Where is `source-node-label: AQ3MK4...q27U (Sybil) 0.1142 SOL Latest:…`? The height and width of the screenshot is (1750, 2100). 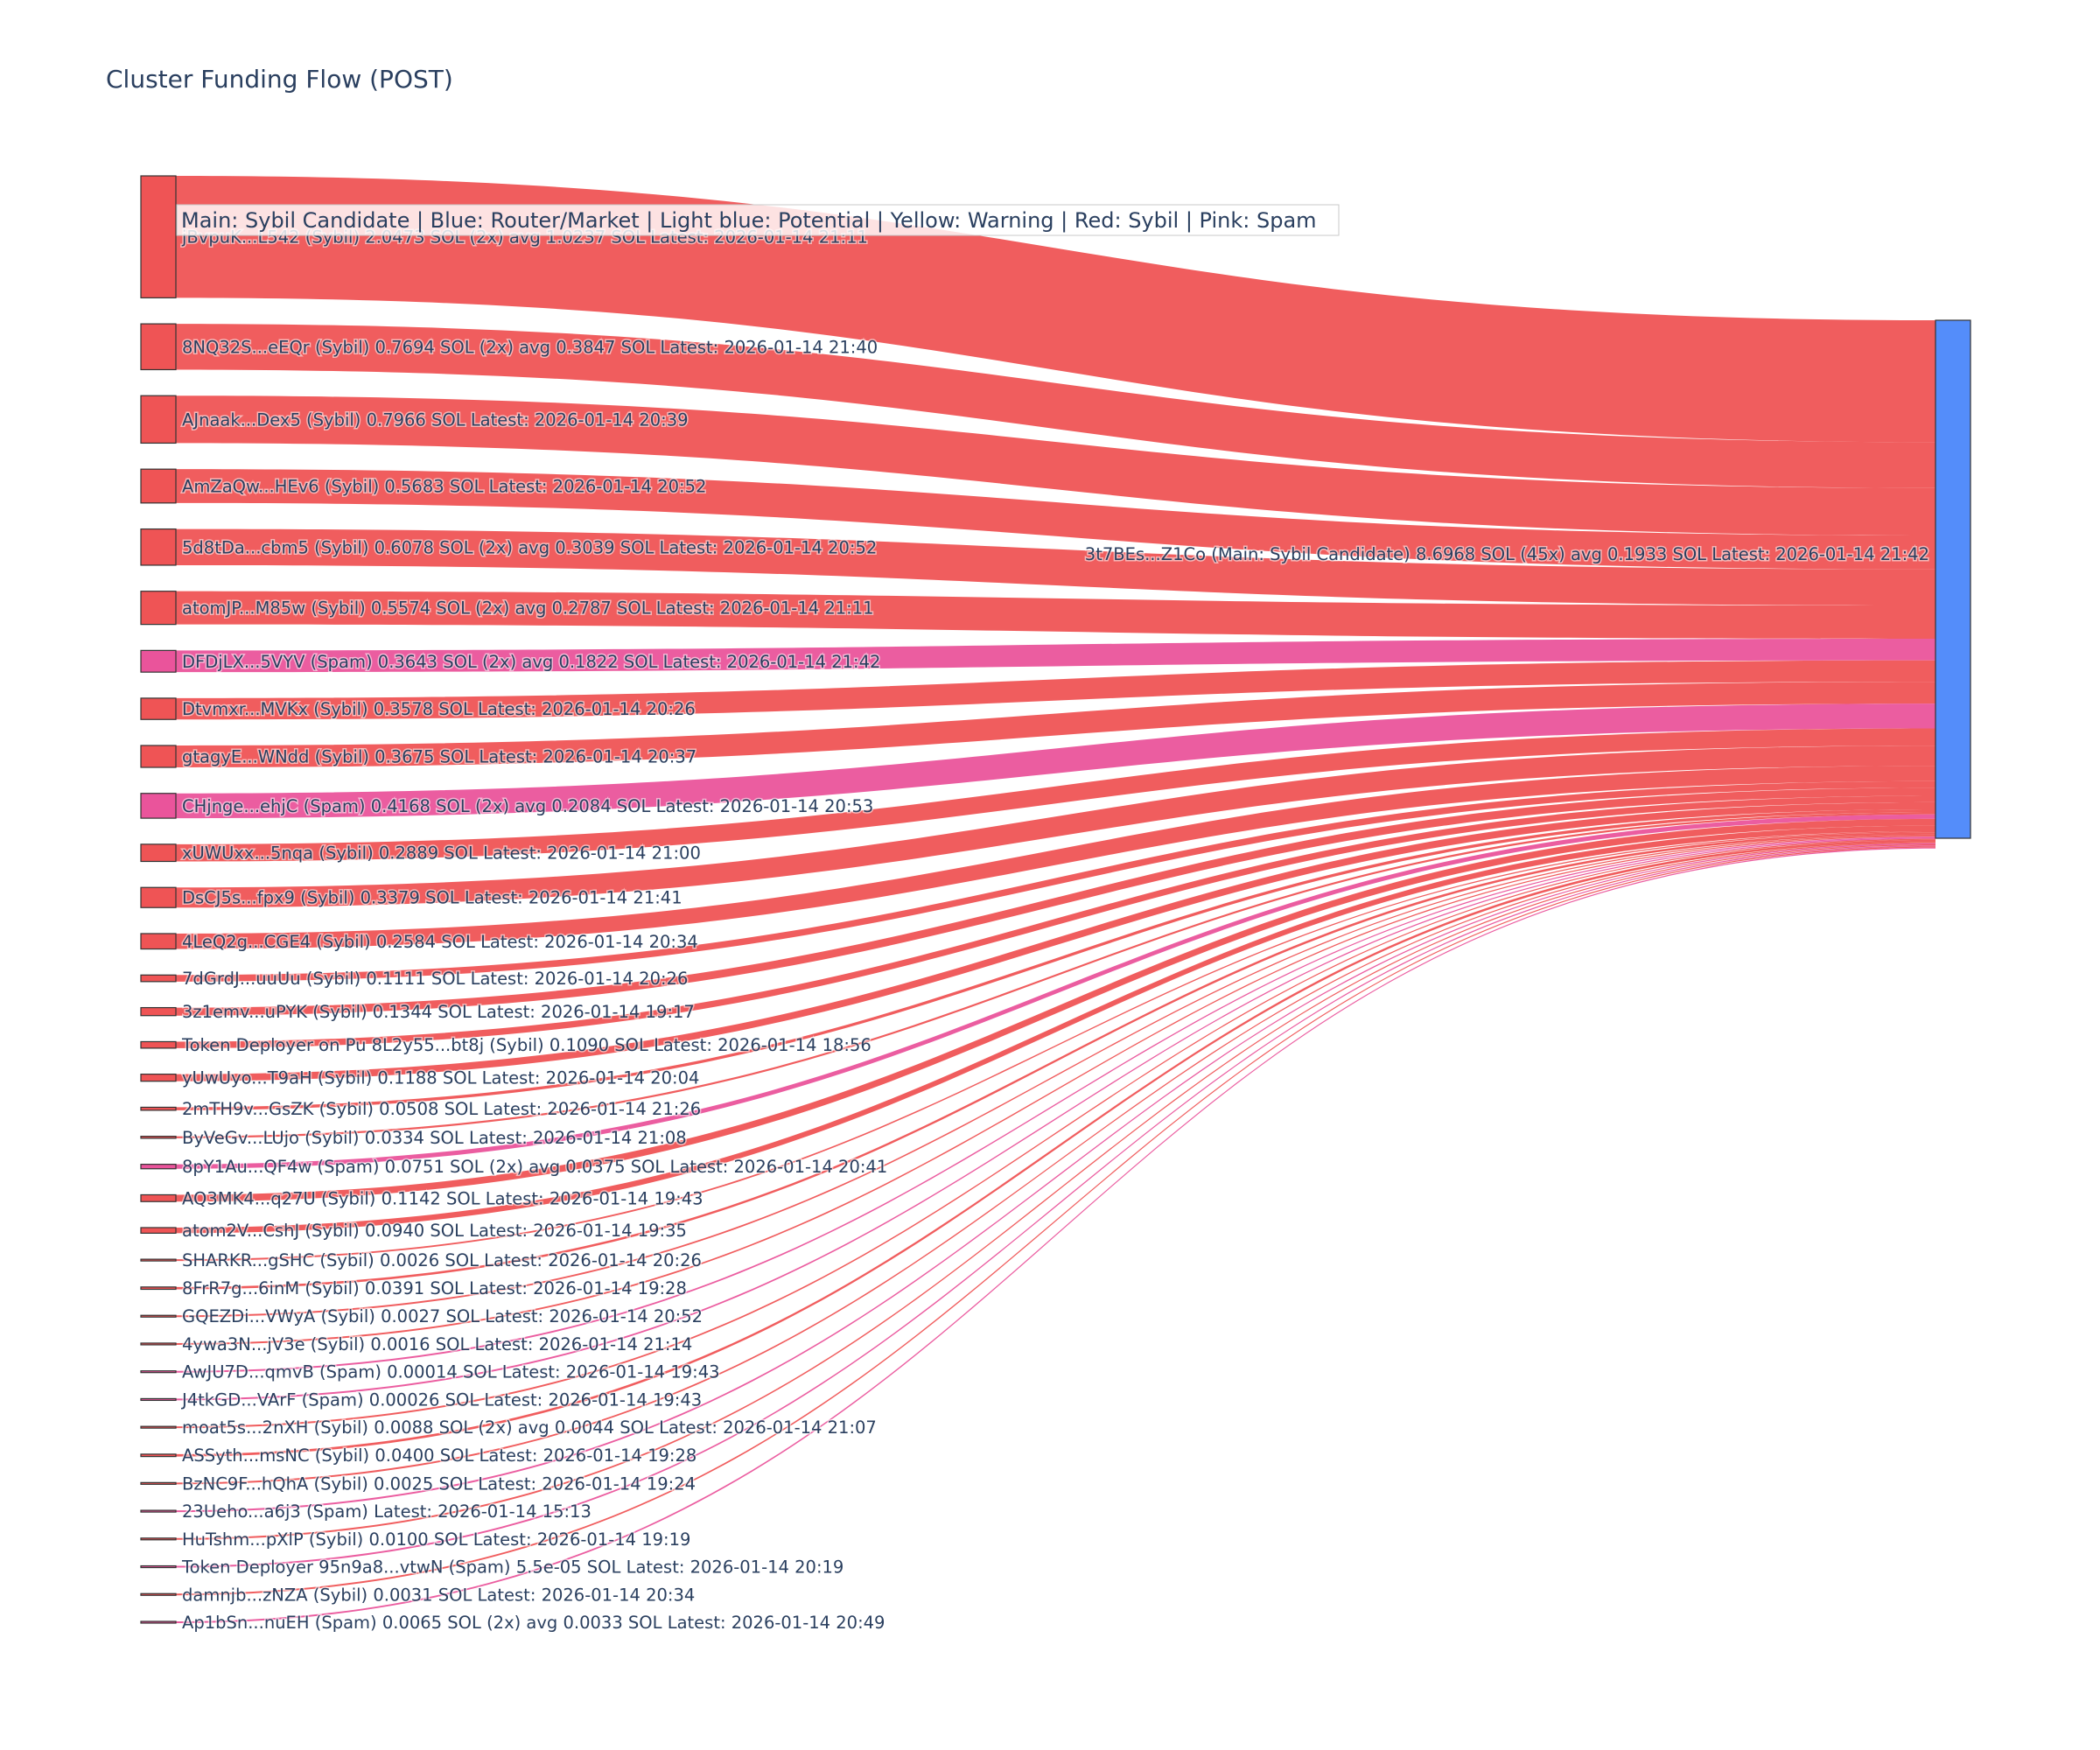 source-node-label: AQ3MK4...q27U (Sybil) 0.1142 SOL Latest:… is located at coordinates (443, 1198).